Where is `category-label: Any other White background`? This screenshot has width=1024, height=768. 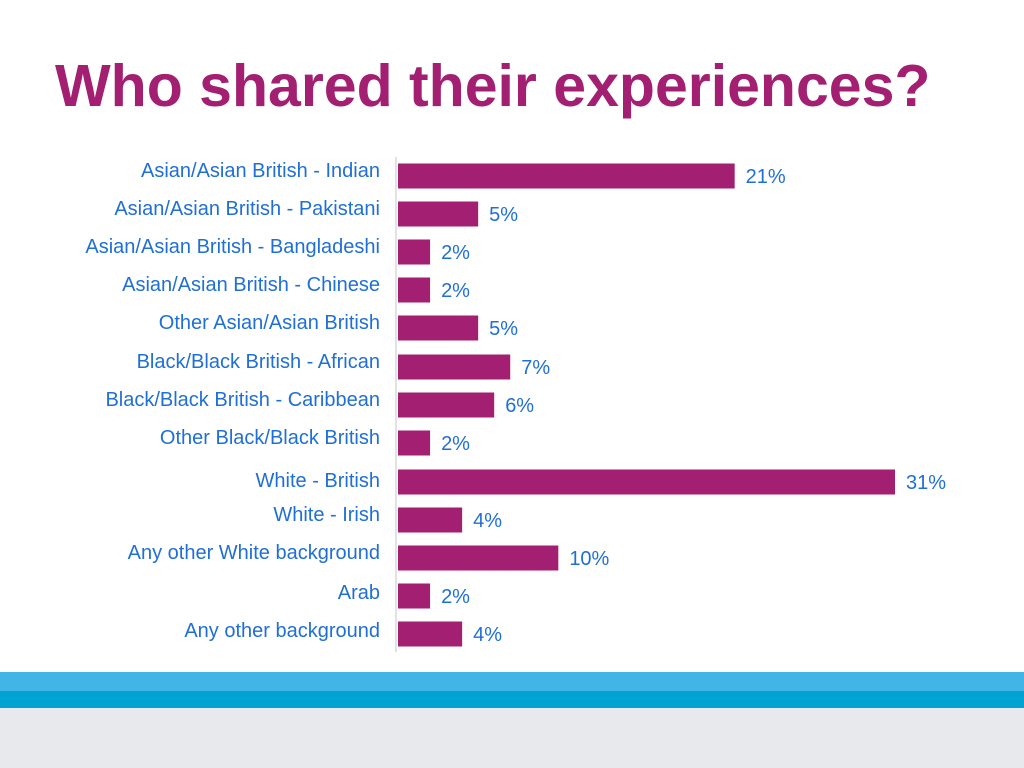
category-label: Any other White background is located at coordinates (254, 553).